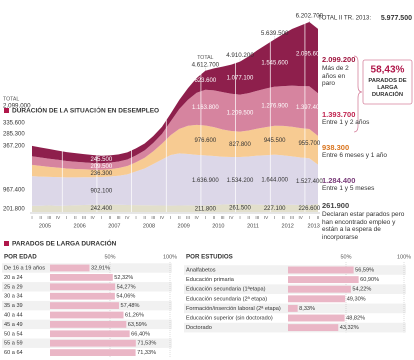  What do you see at coordinates (206, 64) in the screenshot?
I see `total-label: 4.612.700` at bounding box center [206, 64].